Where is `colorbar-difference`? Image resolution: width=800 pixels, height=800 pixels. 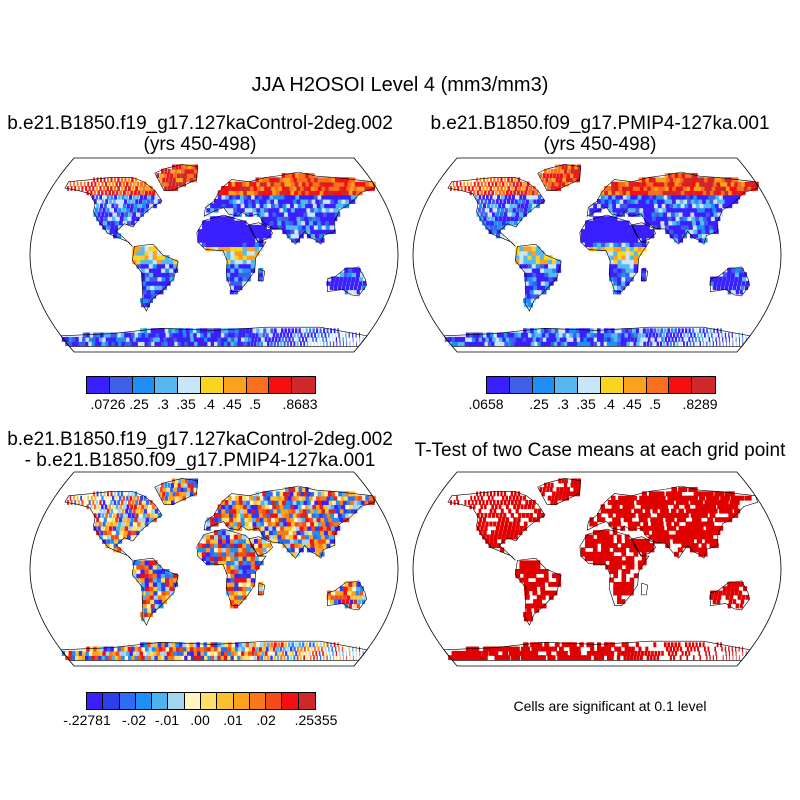
colorbar-difference is located at coordinates (201, 701).